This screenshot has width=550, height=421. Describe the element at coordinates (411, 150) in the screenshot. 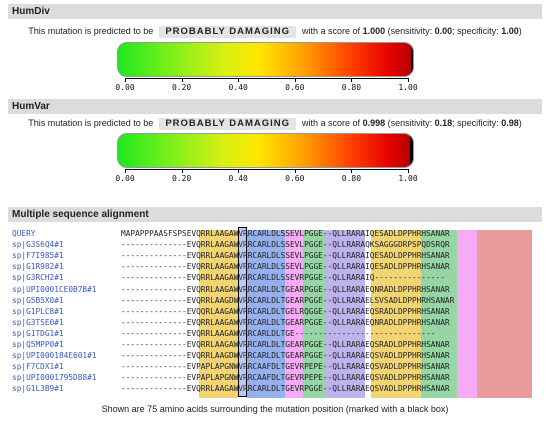

I see `humvar-score-marker` at that location.